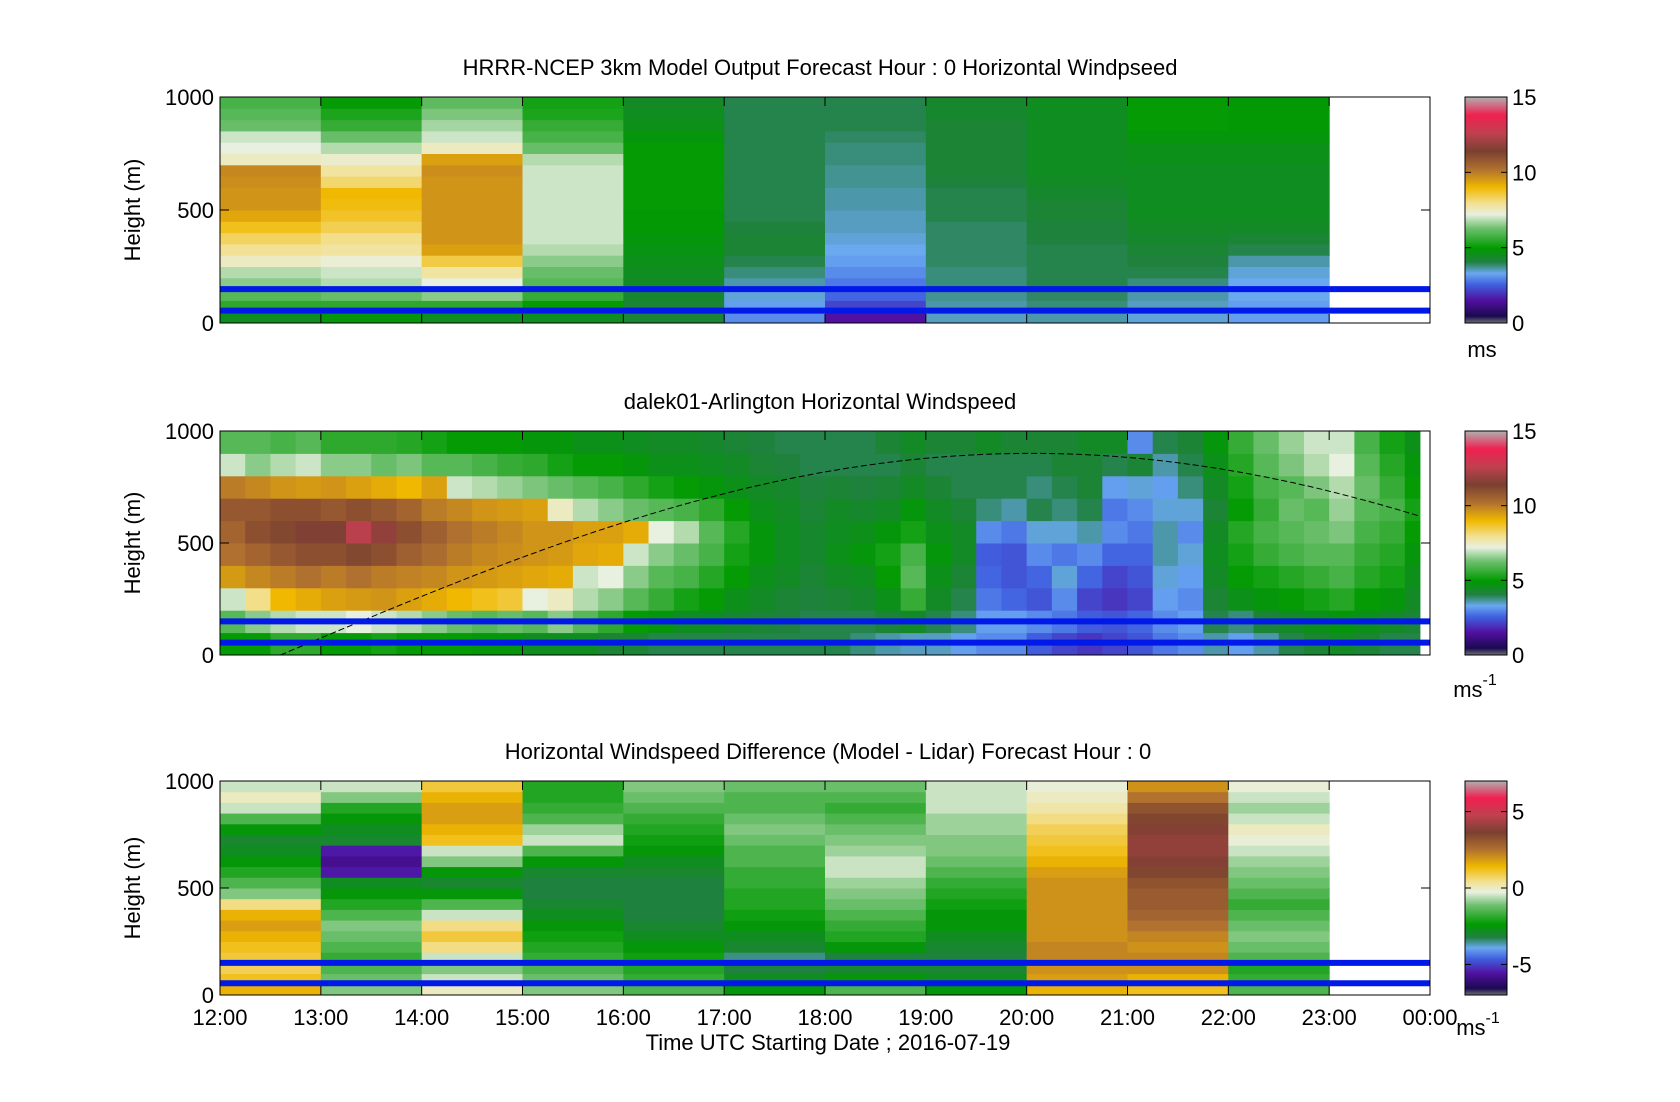  Describe the element at coordinates (1486, 210) in the screenshot. I see `colorbar-gradient` at that location.